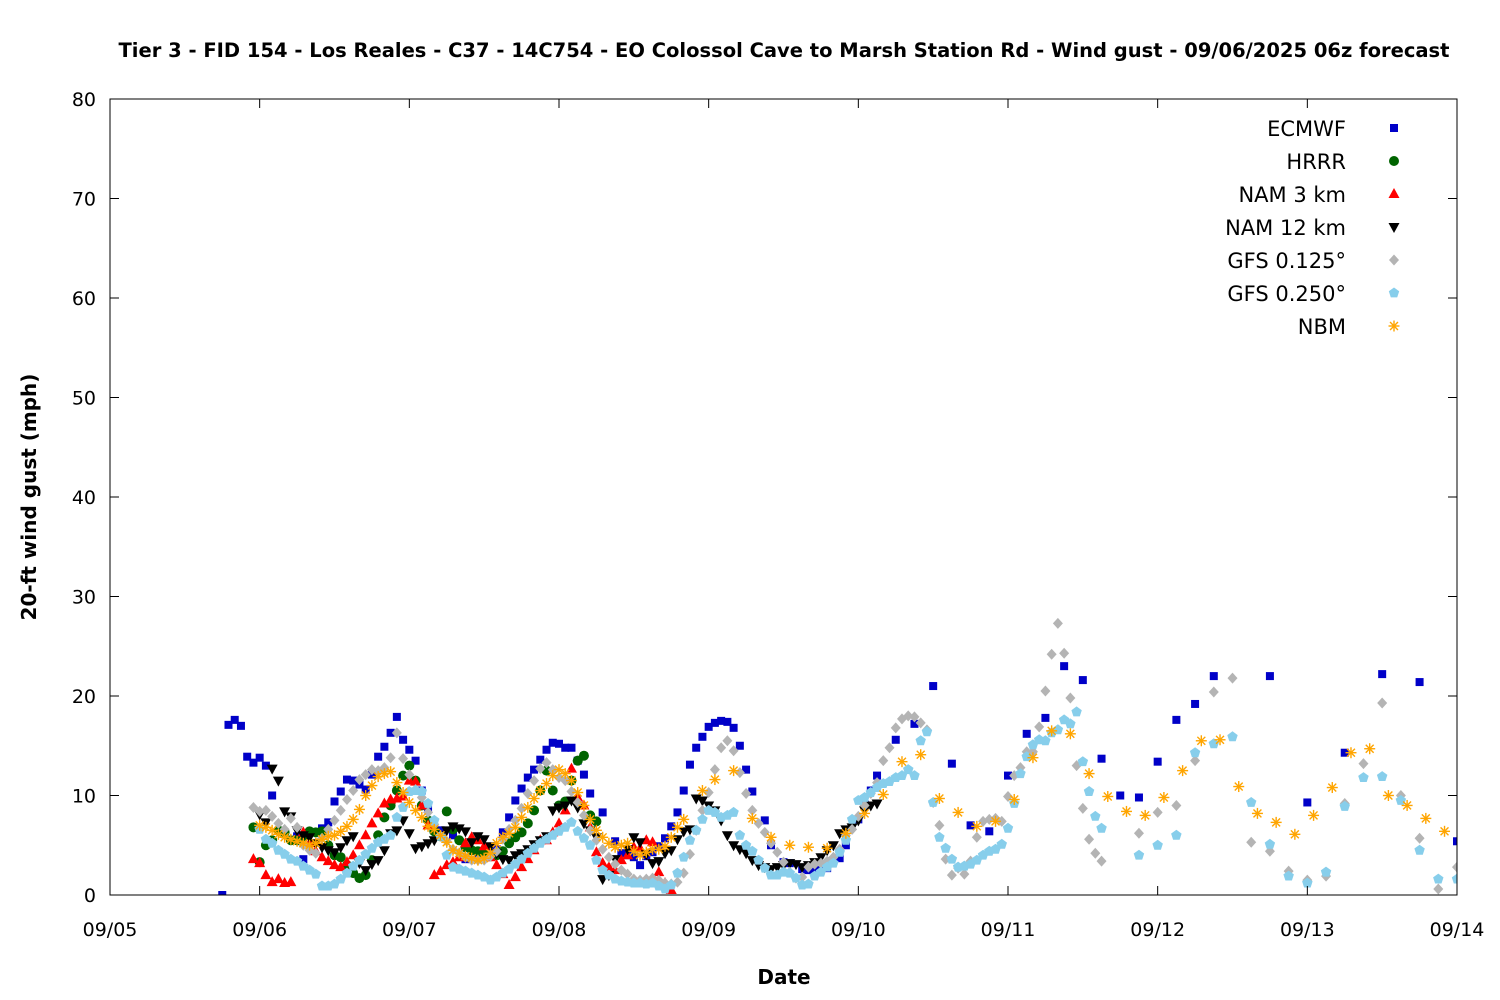 This screenshot has width=1500, height=1000. Describe the element at coordinates (90, 896) in the screenshot. I see `y-tick-label: 0` at that location.